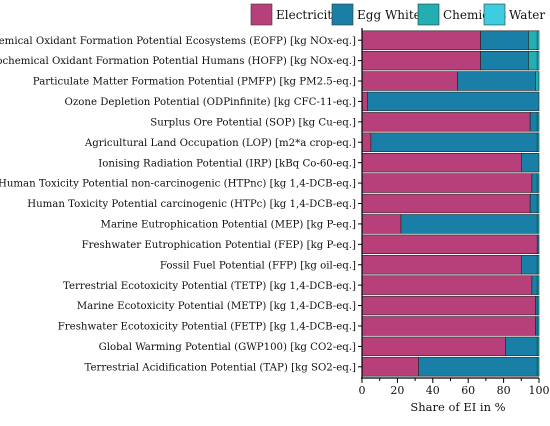 The height and width of the screenshot is (426, 550). I want to click on x-tick-label: 100, so click(539, 390).